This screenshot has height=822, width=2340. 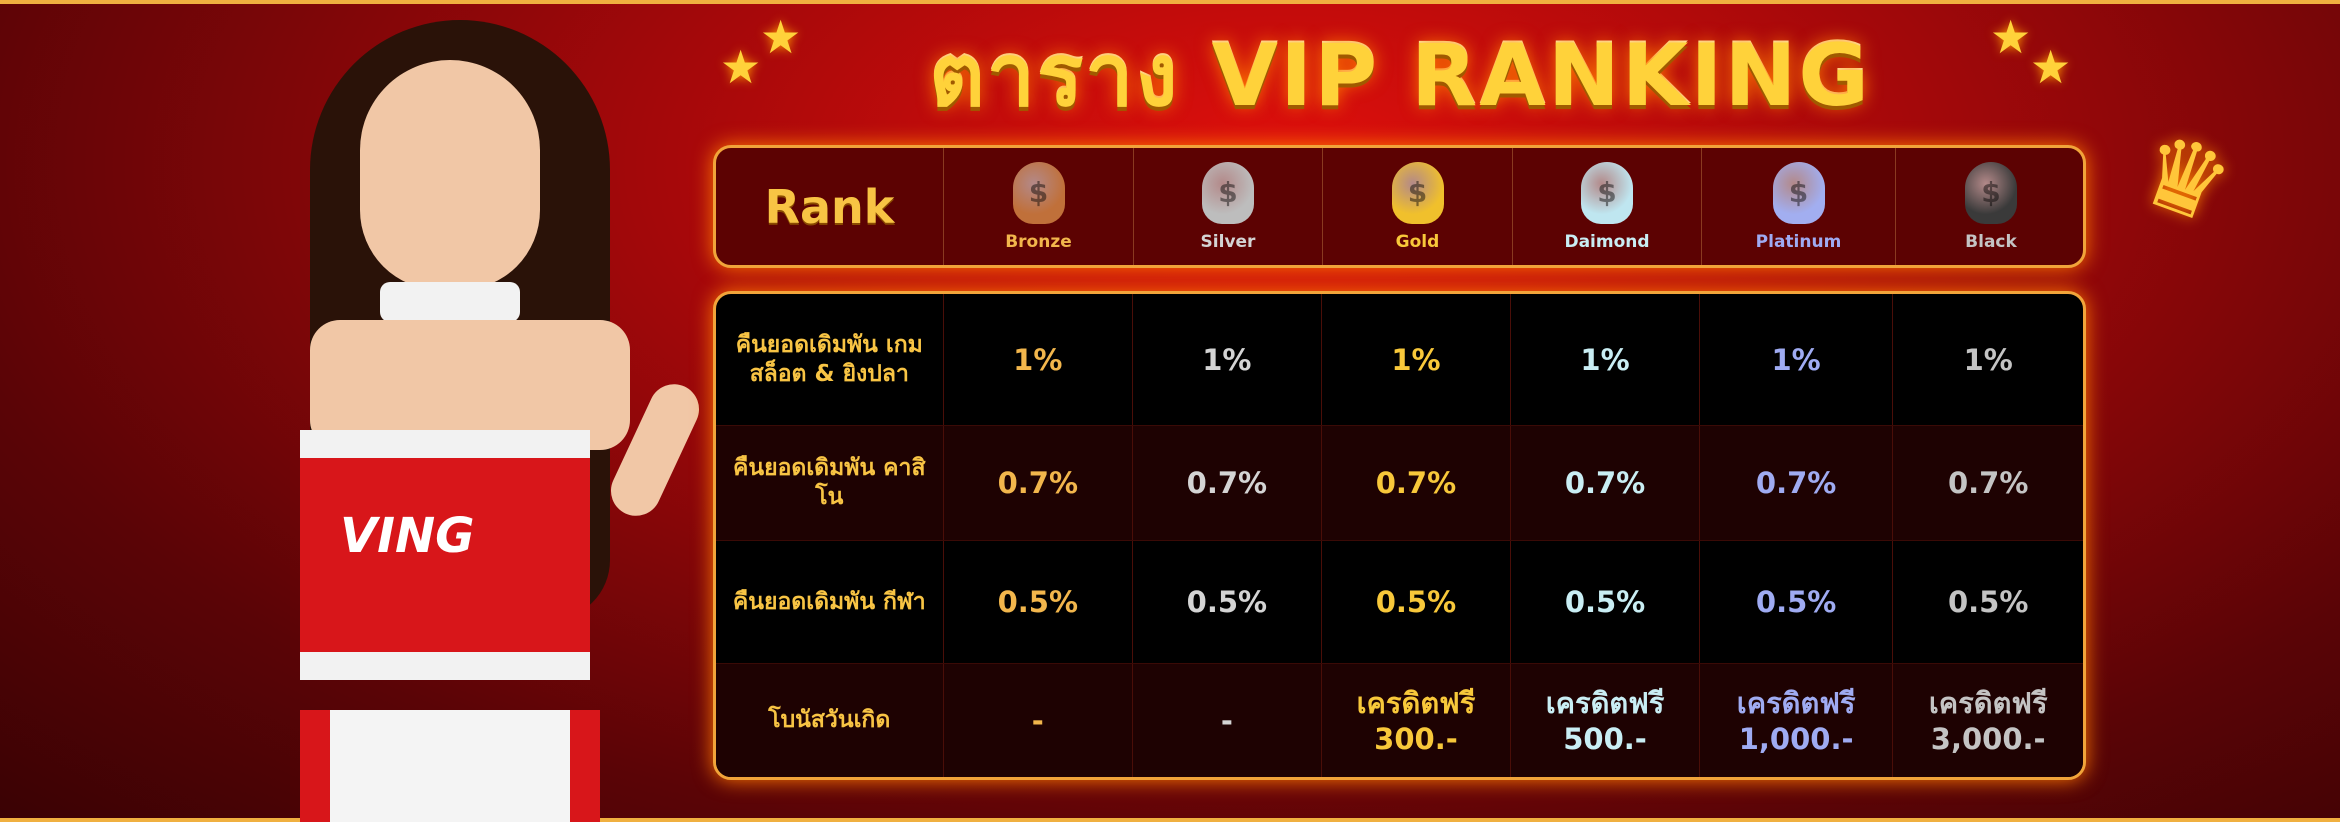 What do you see at coordinates (1991, 241) in the screenshot?
I see `tier-name: Black` at bounding box center [1991, 241].